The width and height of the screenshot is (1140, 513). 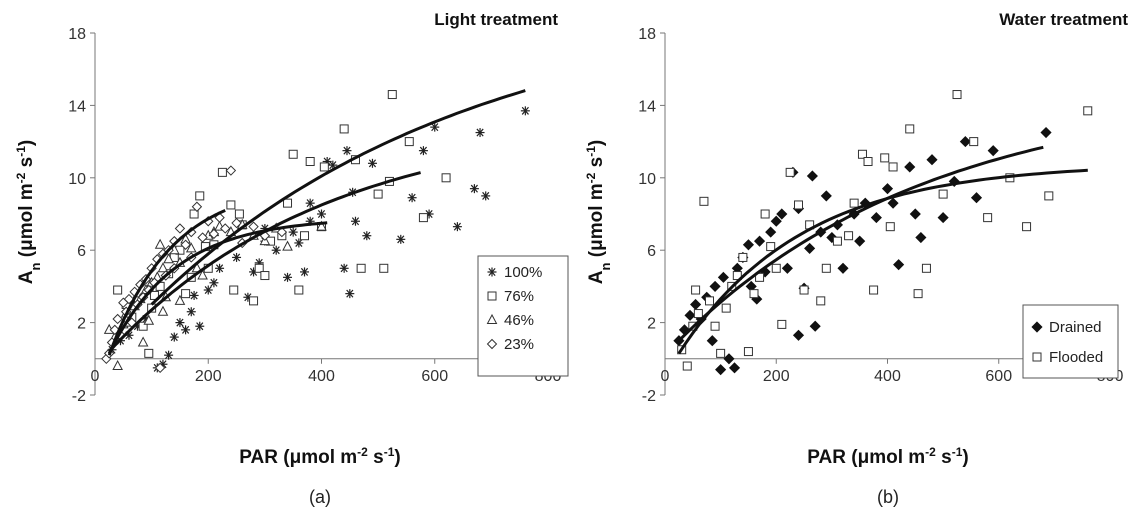 I want to click on legend-item: 76%, so click(x=510, y=296).